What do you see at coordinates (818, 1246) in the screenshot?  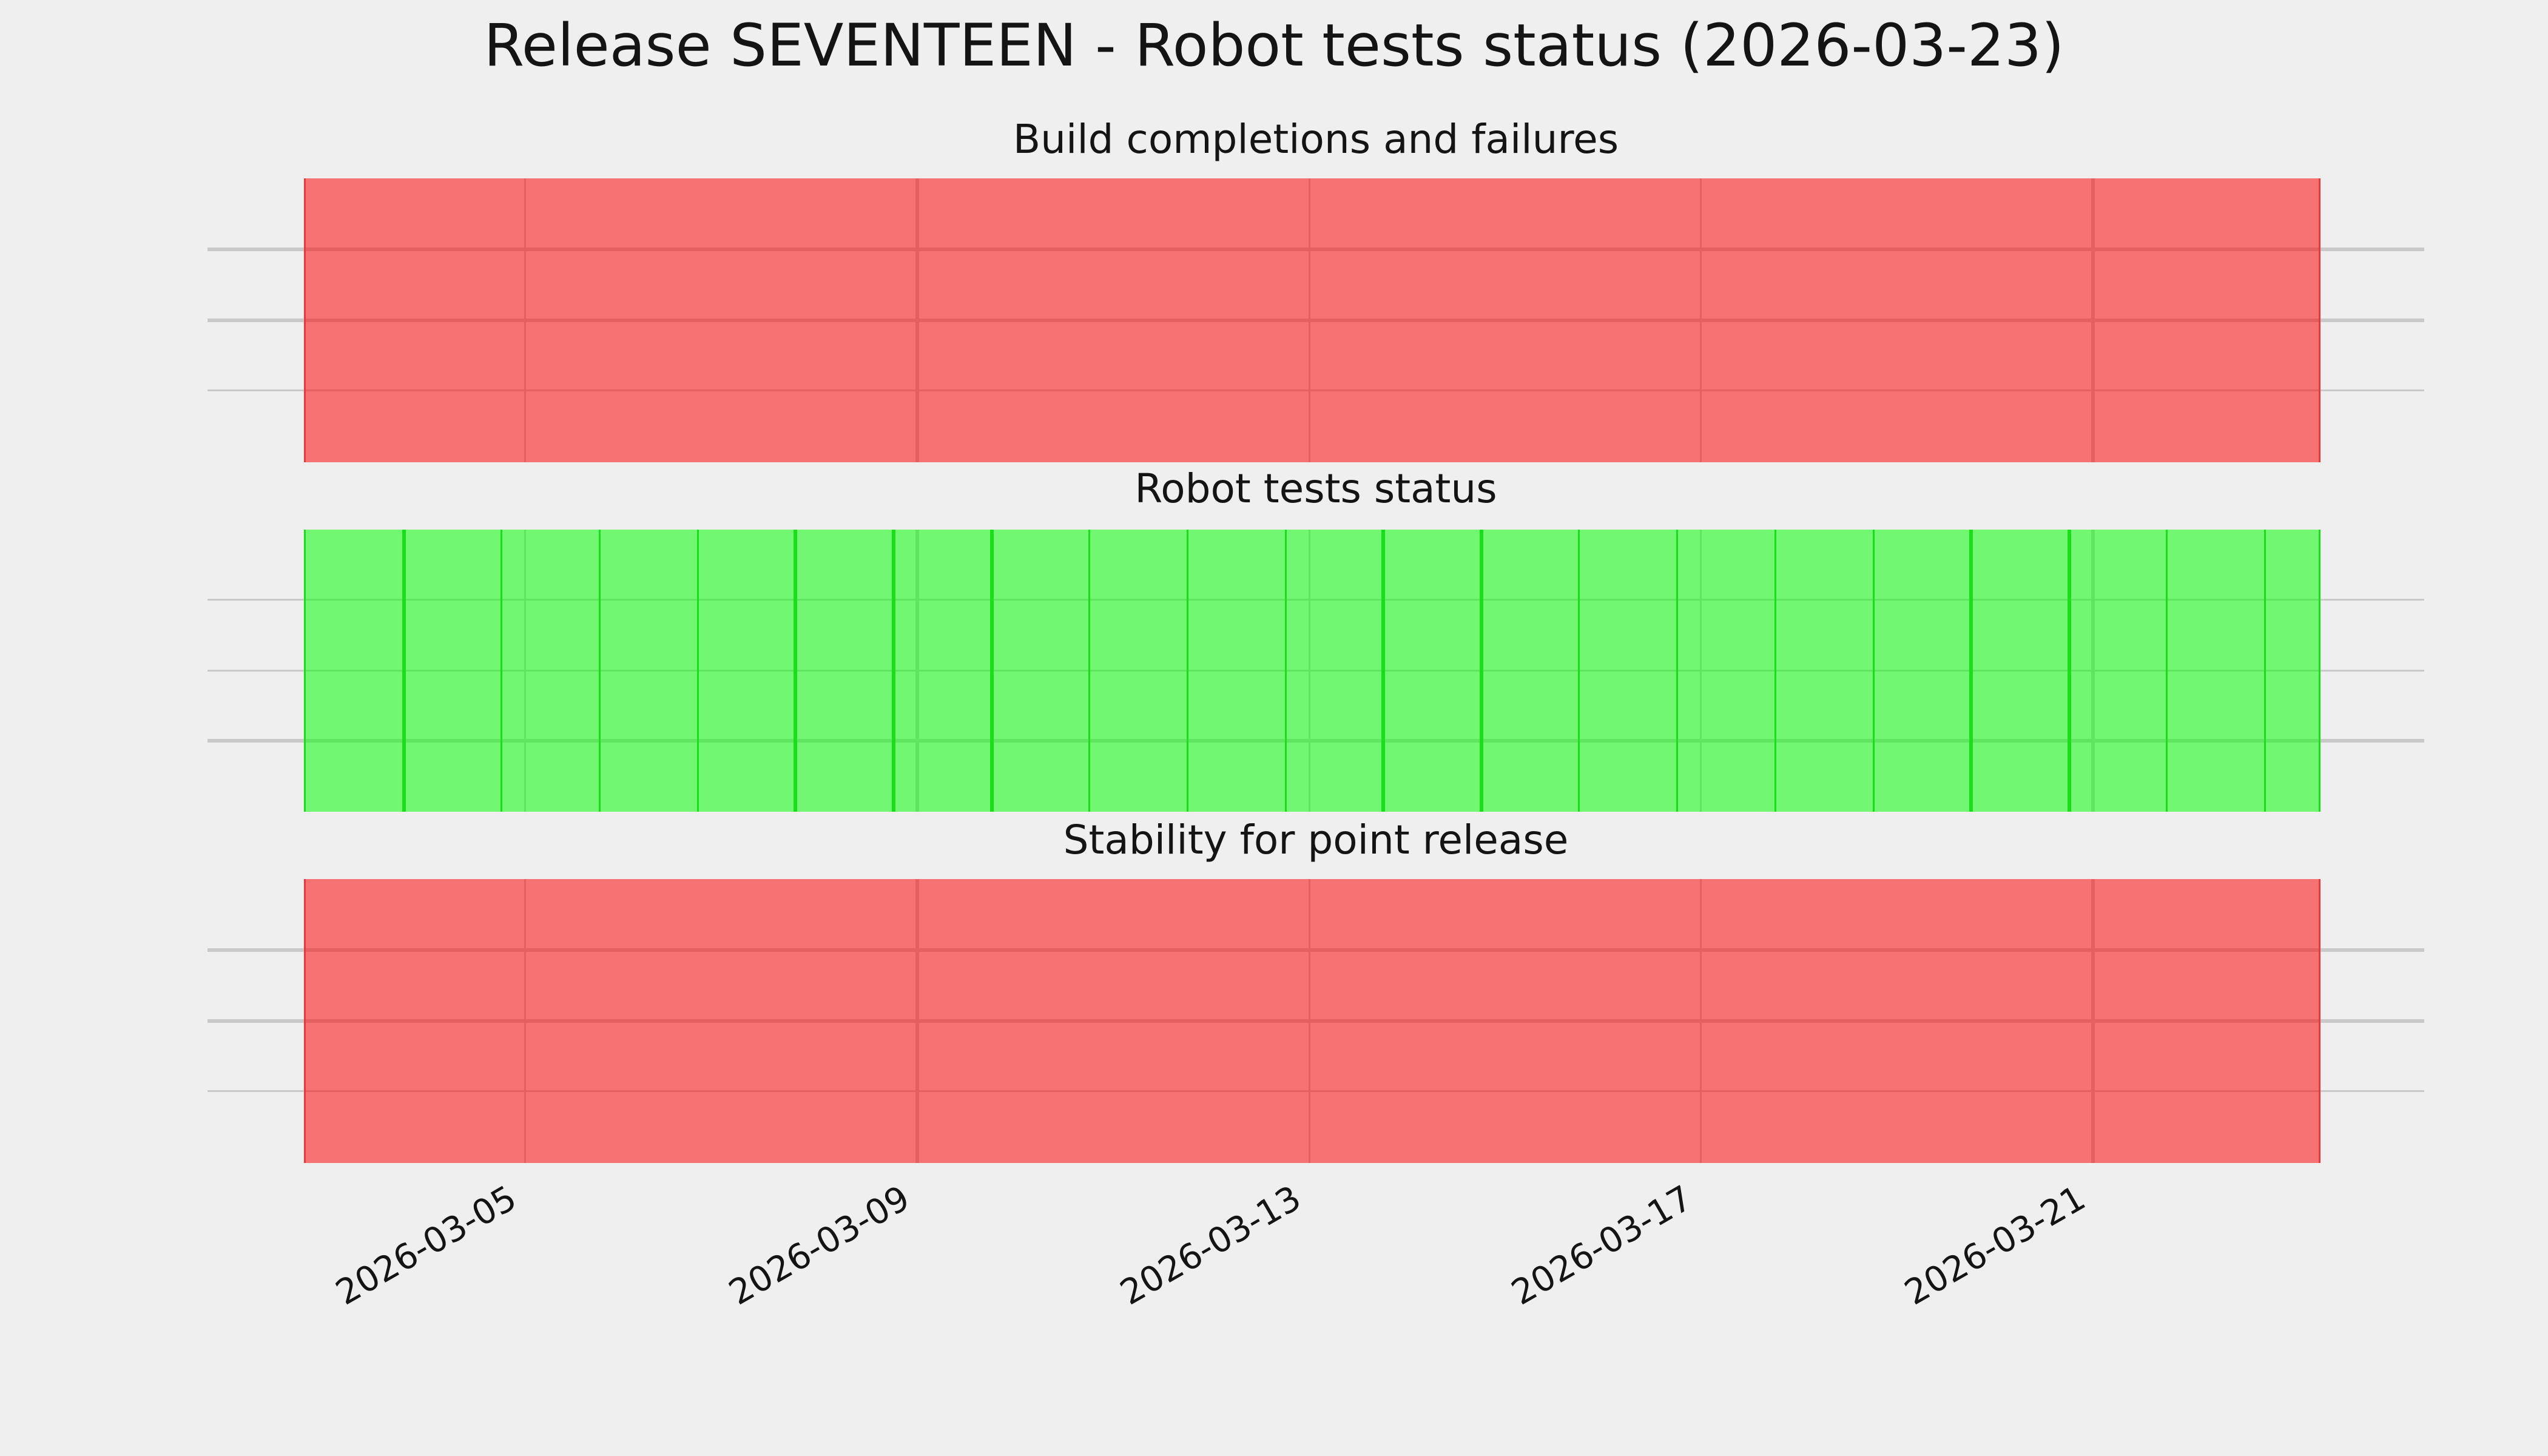 I see `x-tick-label: 2026-03-09` at bounding box center [818, 1246].